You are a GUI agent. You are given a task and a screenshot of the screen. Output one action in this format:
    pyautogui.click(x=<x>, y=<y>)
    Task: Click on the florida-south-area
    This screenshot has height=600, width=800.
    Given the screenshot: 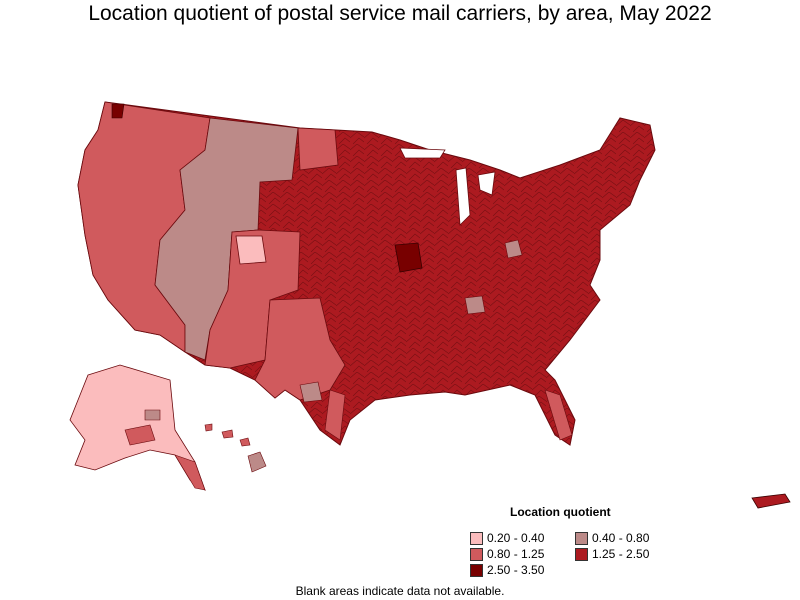 What is the action you would take?
    pyautogui.click(x=558, y=415)
    